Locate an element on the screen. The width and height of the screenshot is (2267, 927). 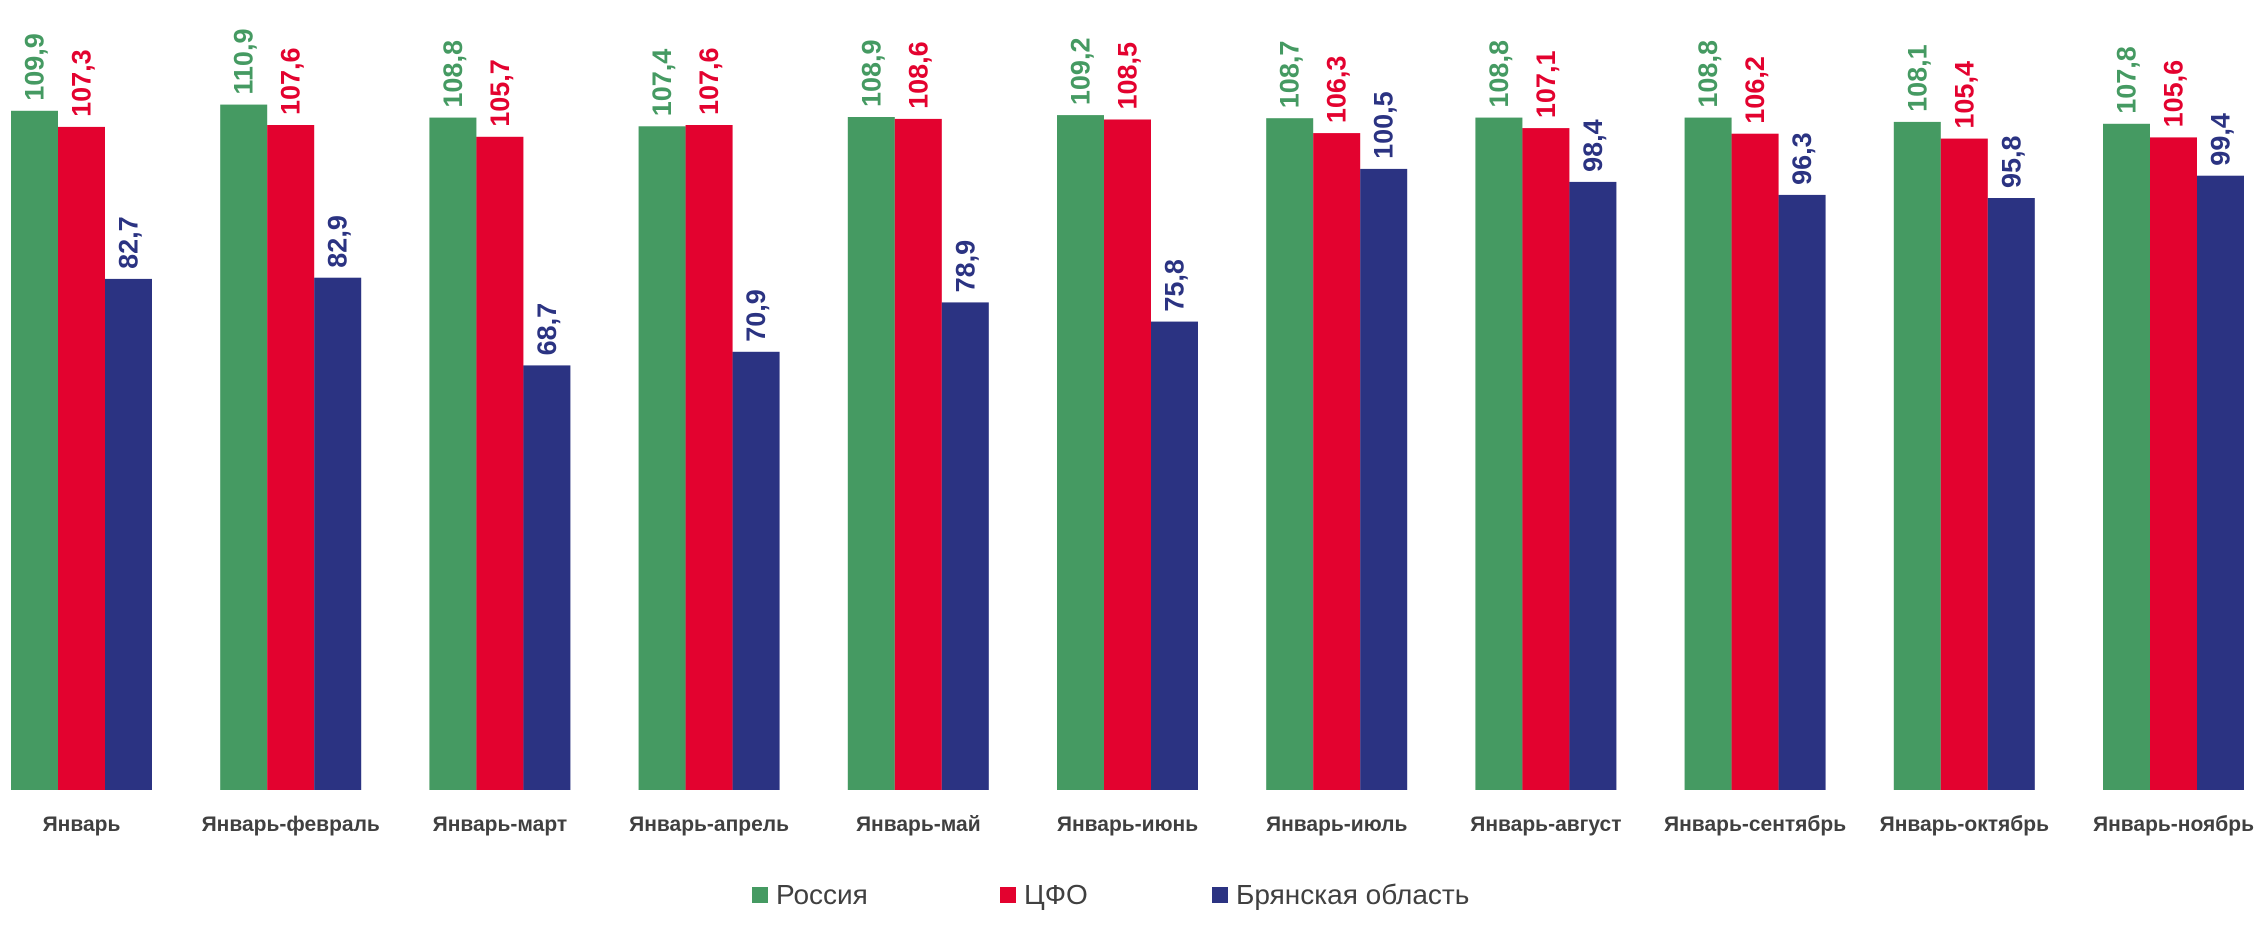
data-label-1-3: 108,8 is located at coordinates (453, 74).